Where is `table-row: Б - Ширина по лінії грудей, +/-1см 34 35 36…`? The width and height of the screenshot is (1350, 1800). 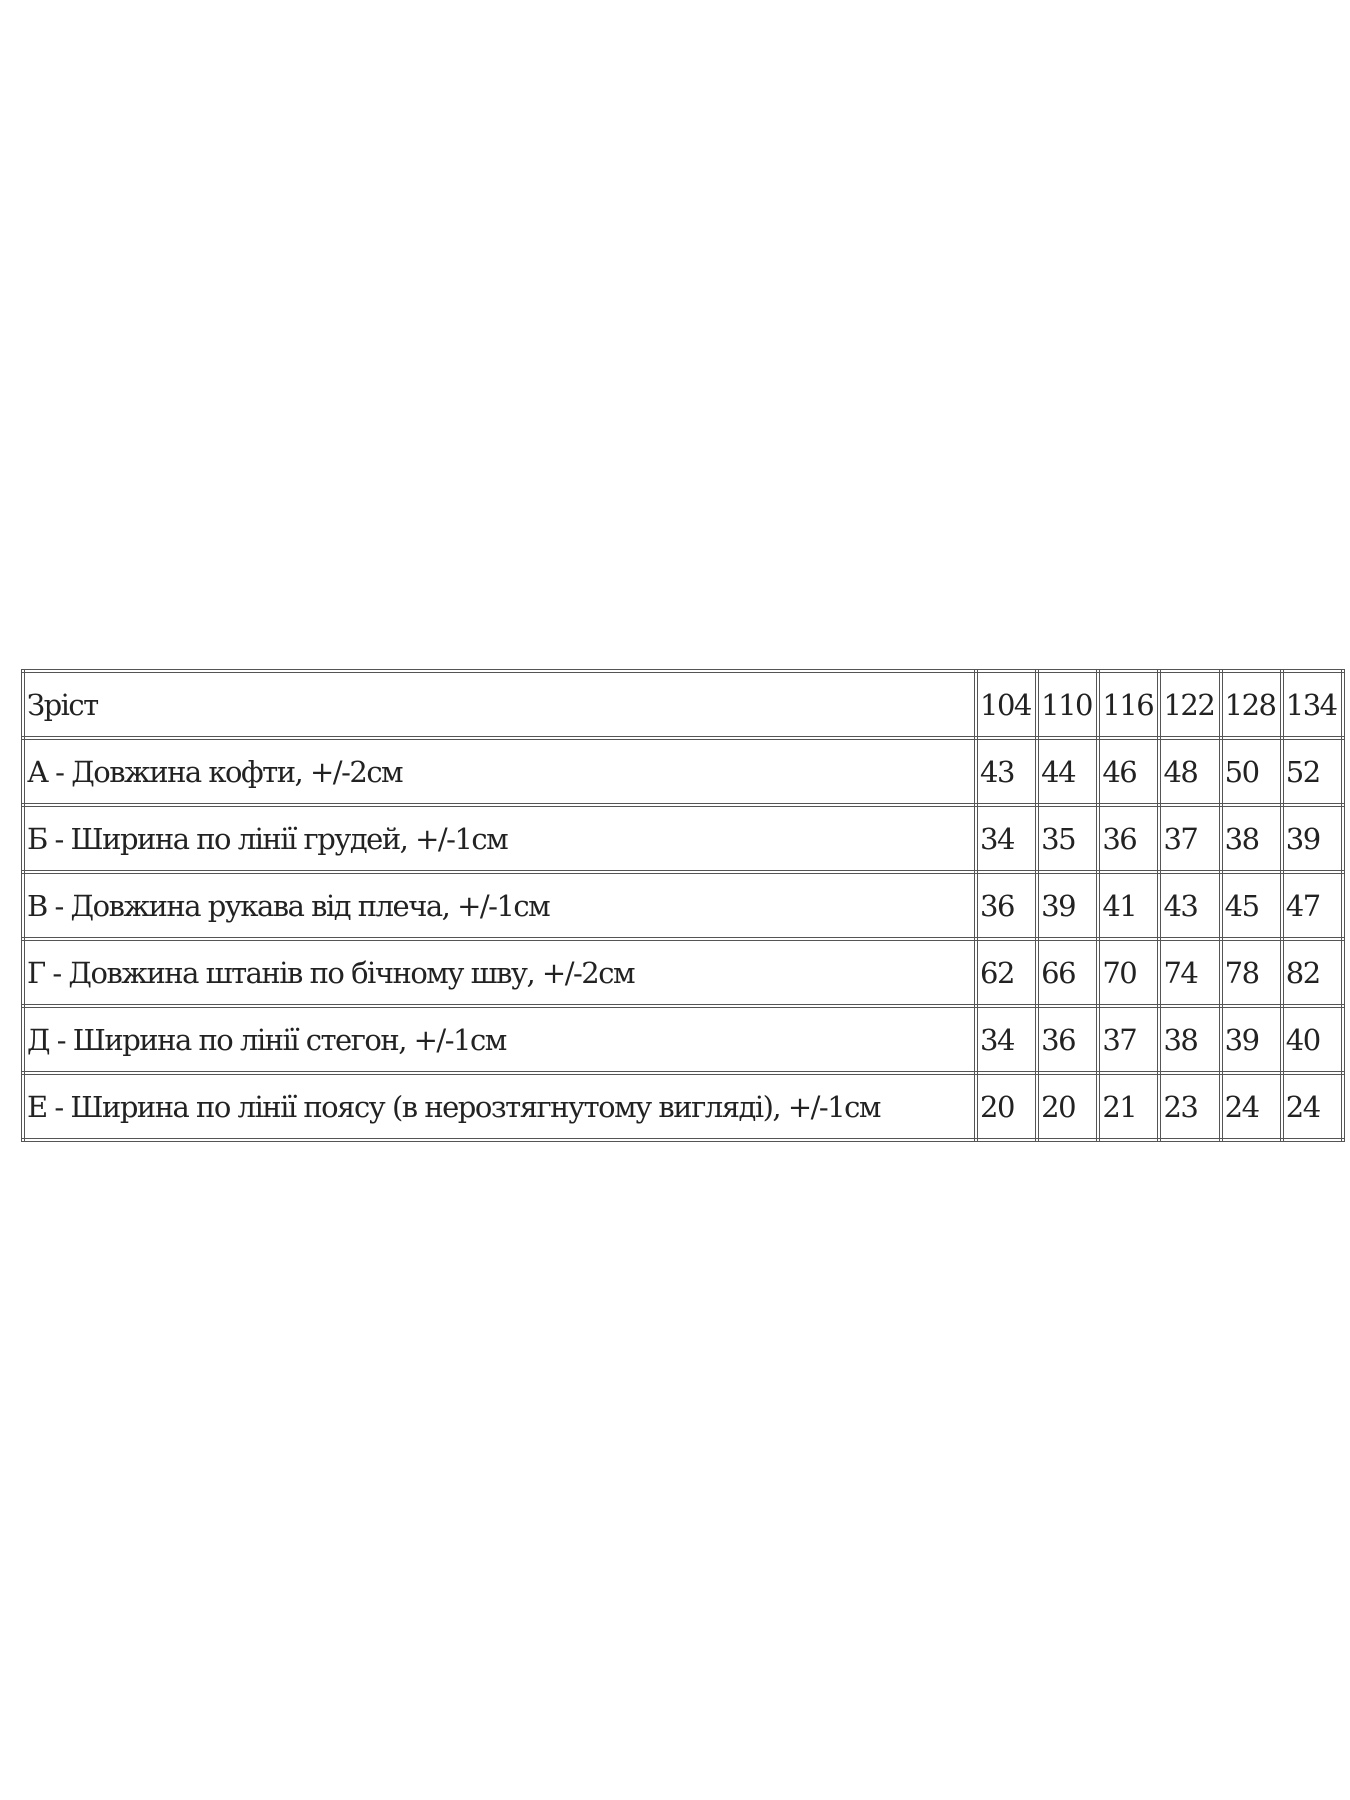
table-row: Б - Ширина по лінії грудей, +/-1см 34 35 36… is located at coordinates (683, 838).